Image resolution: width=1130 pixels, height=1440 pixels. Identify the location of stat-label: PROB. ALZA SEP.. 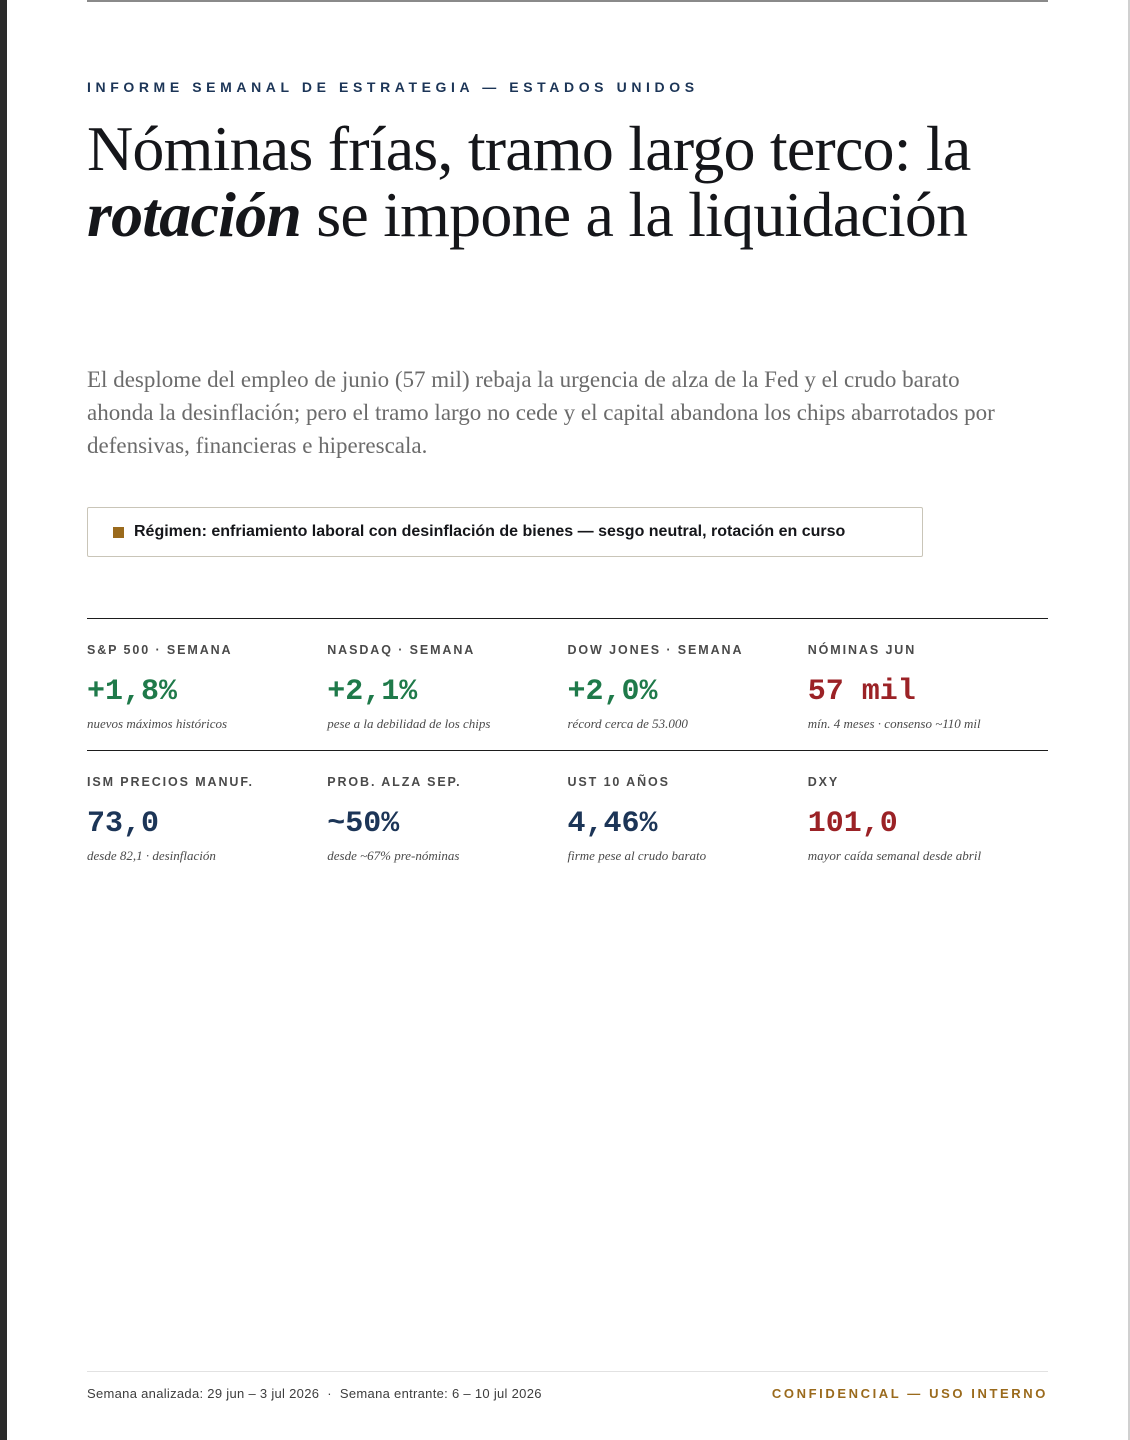
(394, 782).